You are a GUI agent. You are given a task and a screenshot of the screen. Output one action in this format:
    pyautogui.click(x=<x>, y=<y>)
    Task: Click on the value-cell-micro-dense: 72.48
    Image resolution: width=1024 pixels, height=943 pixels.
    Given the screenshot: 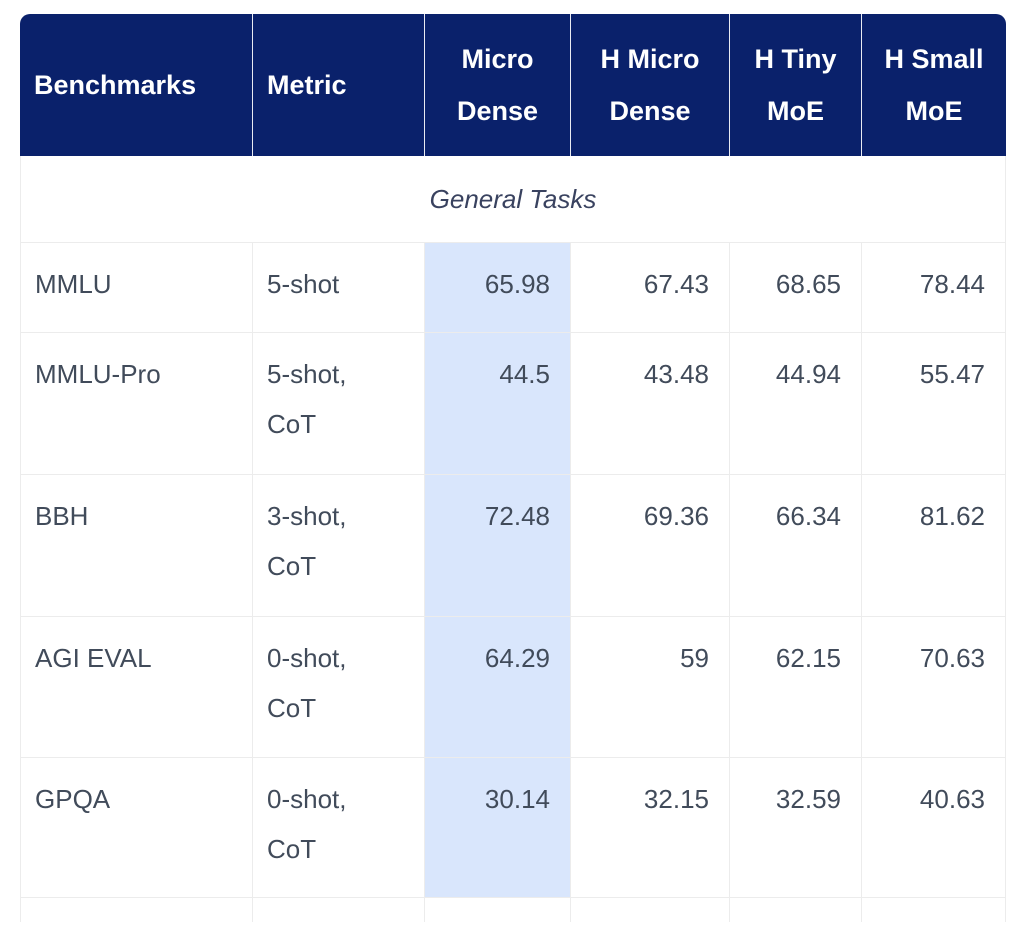 What is the action you would take?
    pyautogui.click(x=498, y=546)
    